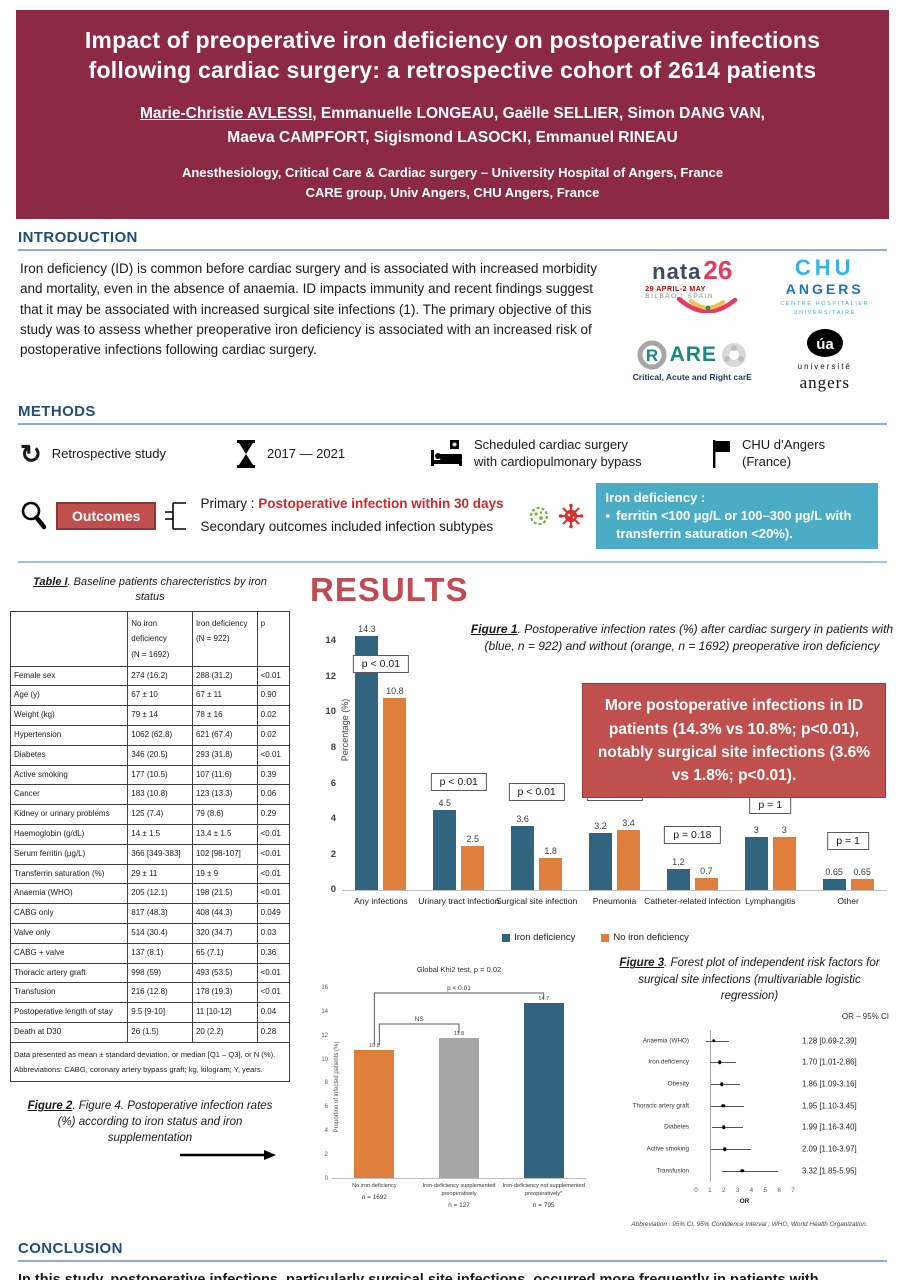 The height and width of the screenshot is (1280, 905). I want to click on germ-icons, so click(555, 516).